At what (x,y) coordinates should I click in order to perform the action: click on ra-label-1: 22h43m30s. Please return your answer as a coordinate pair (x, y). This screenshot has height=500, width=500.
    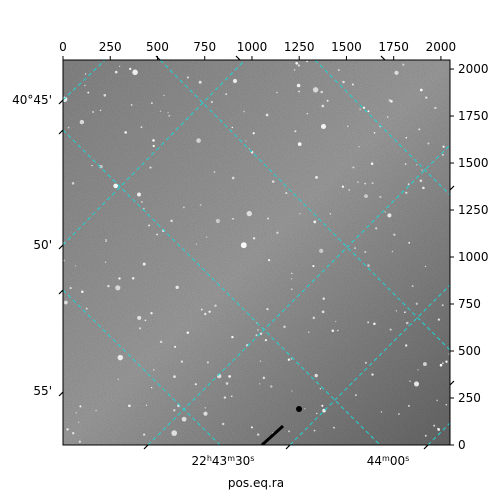
    Looking at the image, I should click on (223, 461).